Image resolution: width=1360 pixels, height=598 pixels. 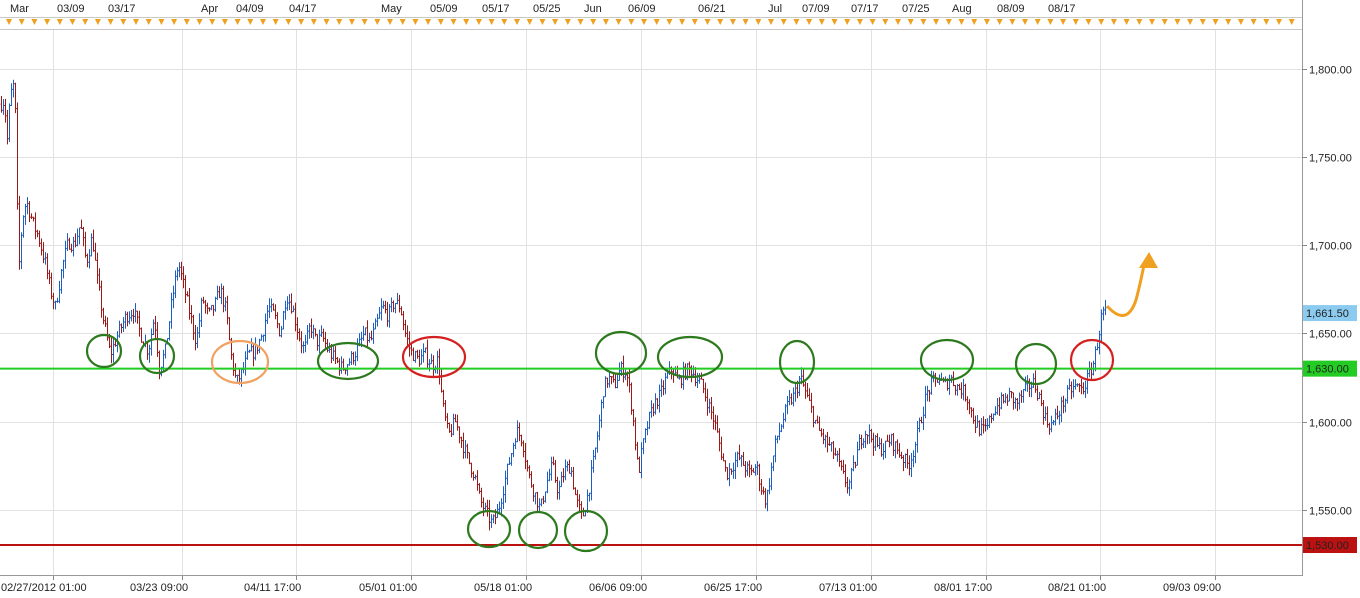 I want to click on price-tick-label: 1,800.00, so click(x=1330, y=71).